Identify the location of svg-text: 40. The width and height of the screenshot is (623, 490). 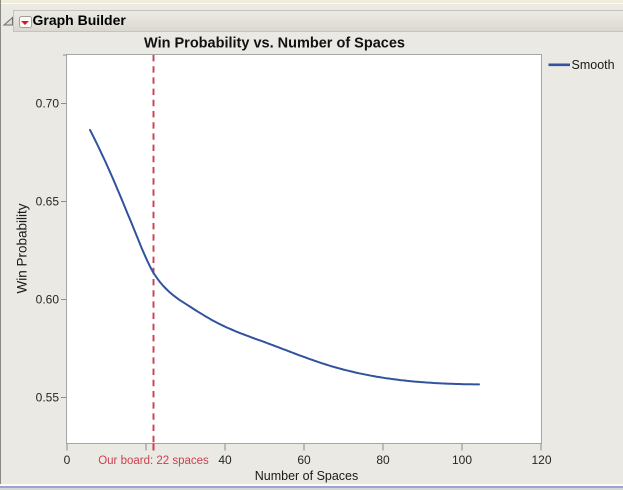
(225, 460).